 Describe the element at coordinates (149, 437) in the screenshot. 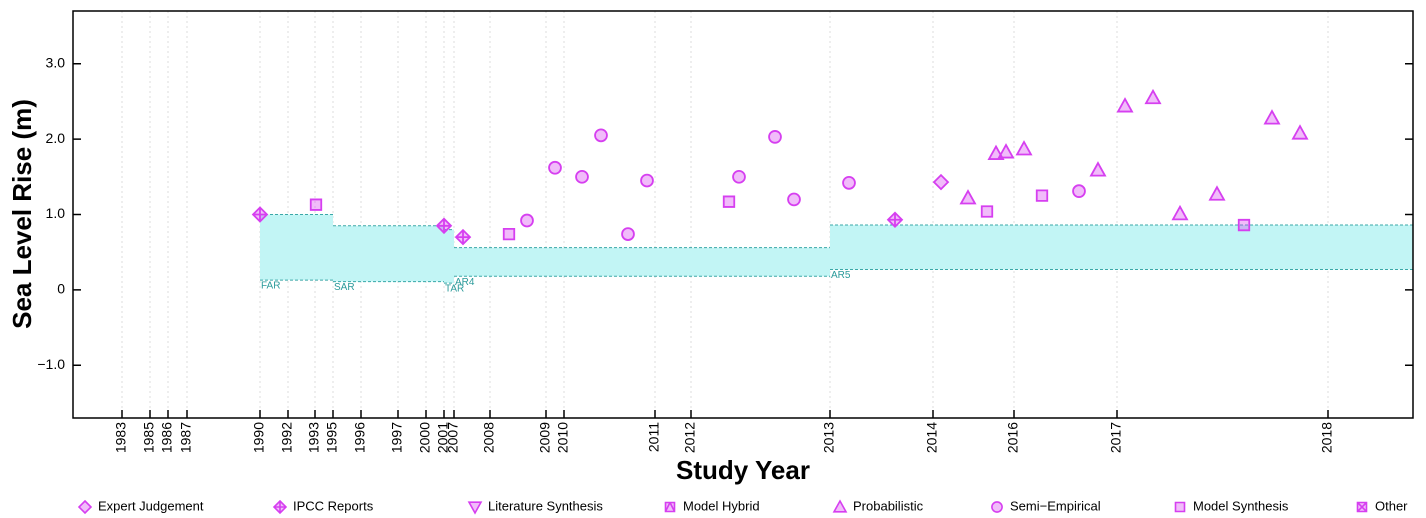

I see `x-tick-label: 1985` at that location.